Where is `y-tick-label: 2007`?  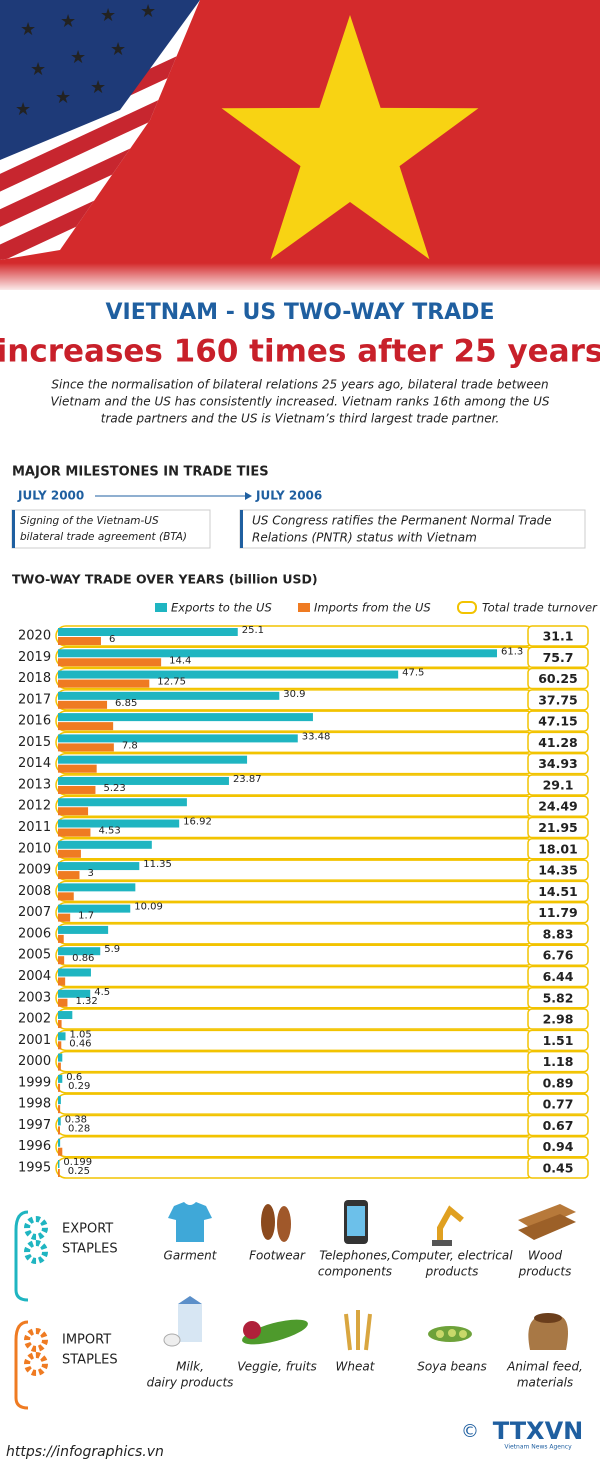
y-tick-label: 2007 is located at coordinates (34, 912).